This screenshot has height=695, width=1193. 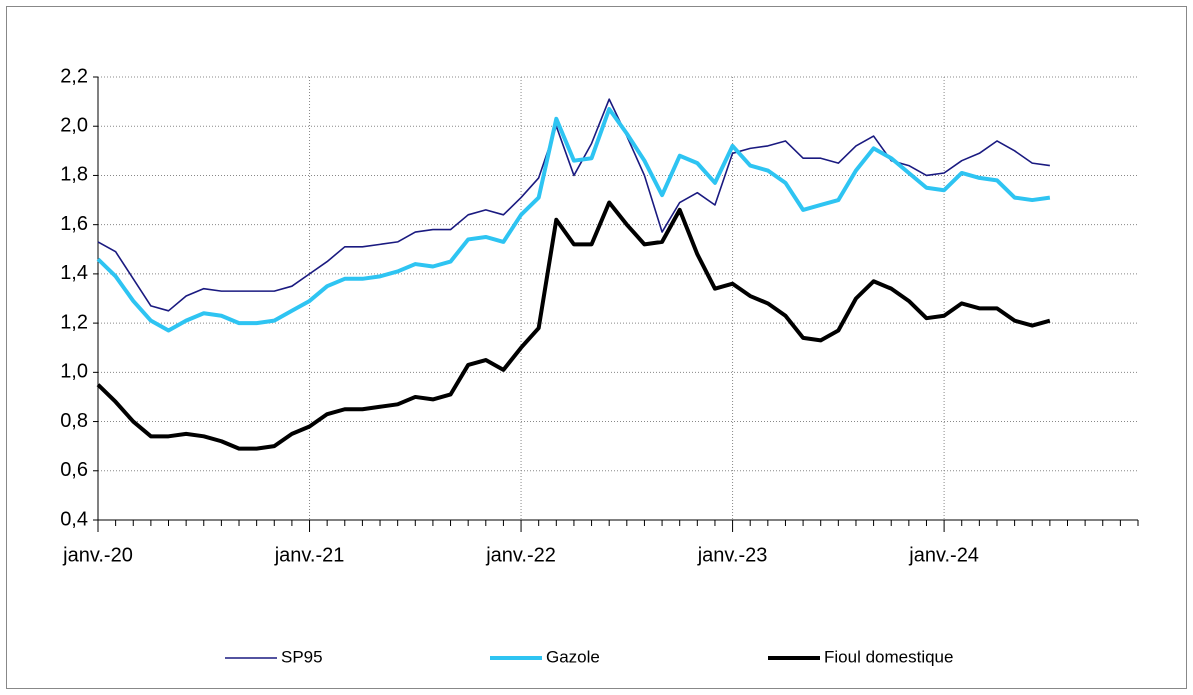 I want to click on x-tick-label: janv.-24, so click(x=943, y=555).